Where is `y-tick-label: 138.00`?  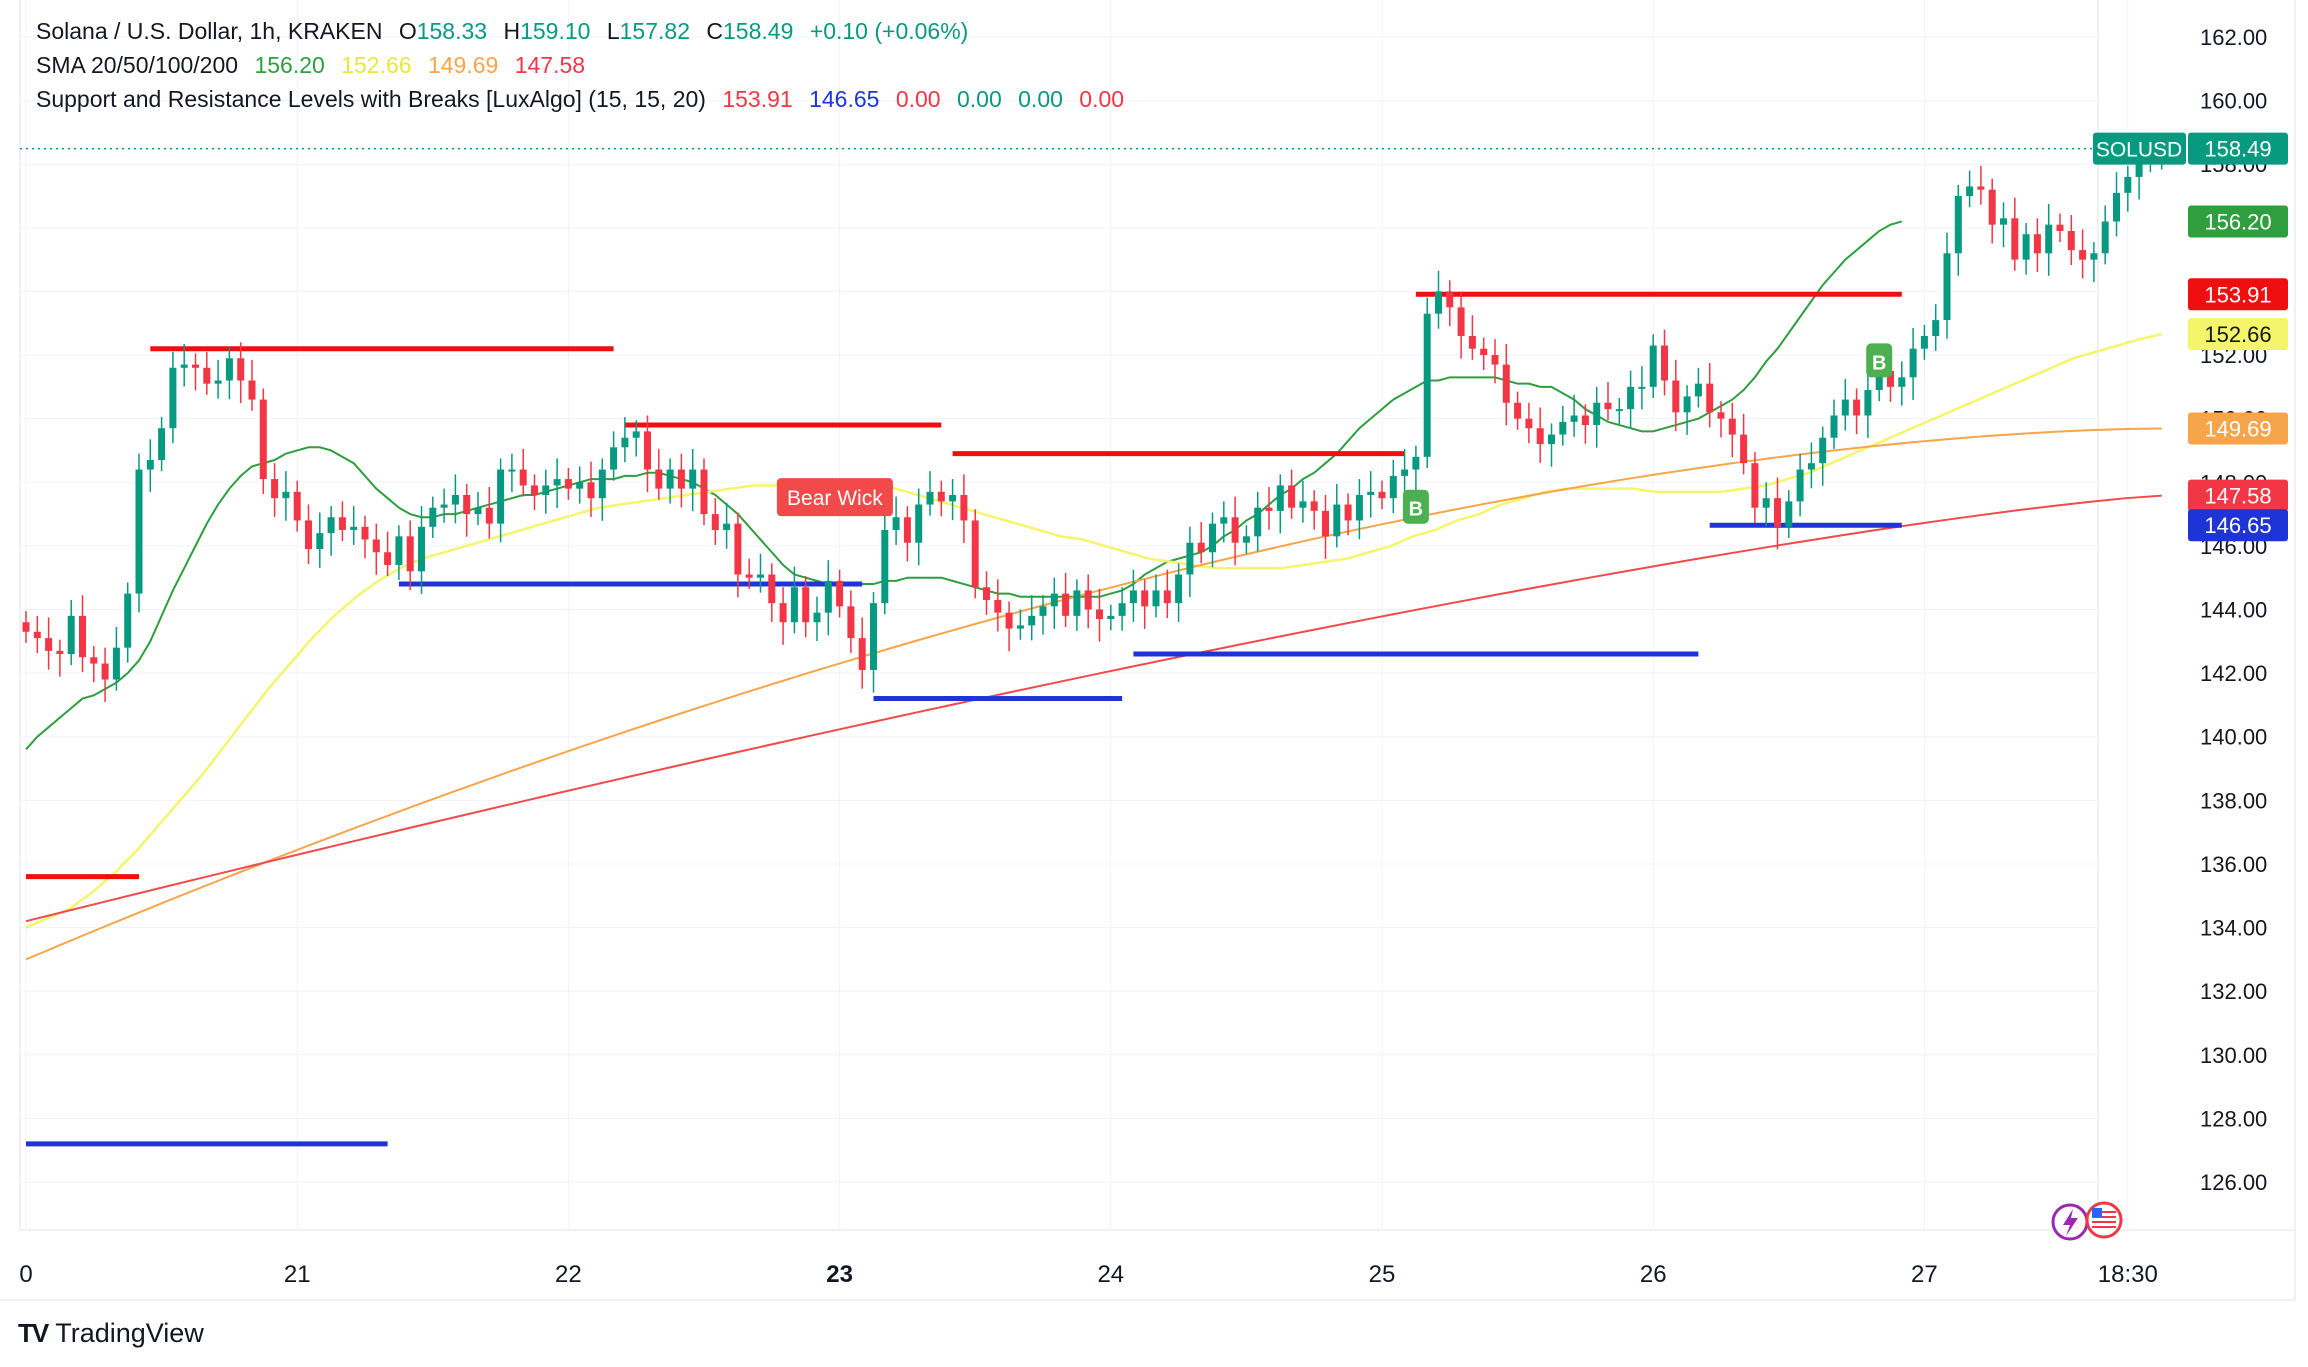
y-tick-label: 138.00 is located at coordinates (2233, 800).